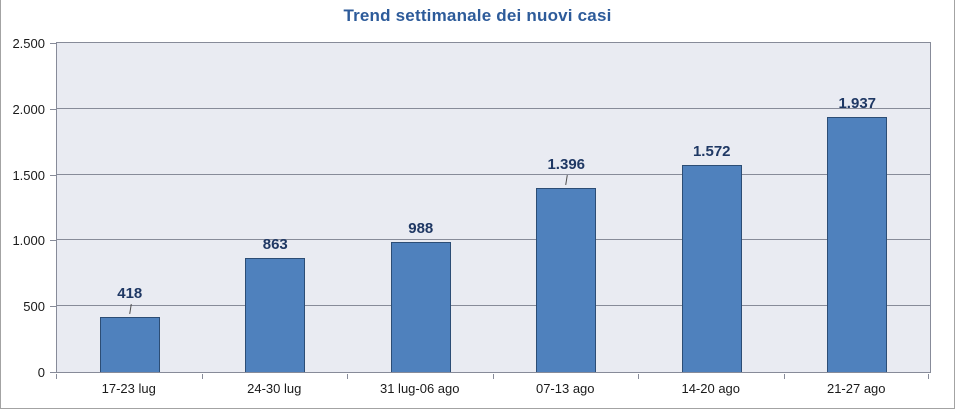 The width and height of the screenshot is (955, 409). I want to click on x-axis-label: 24-30 lug, so click(274, 388).